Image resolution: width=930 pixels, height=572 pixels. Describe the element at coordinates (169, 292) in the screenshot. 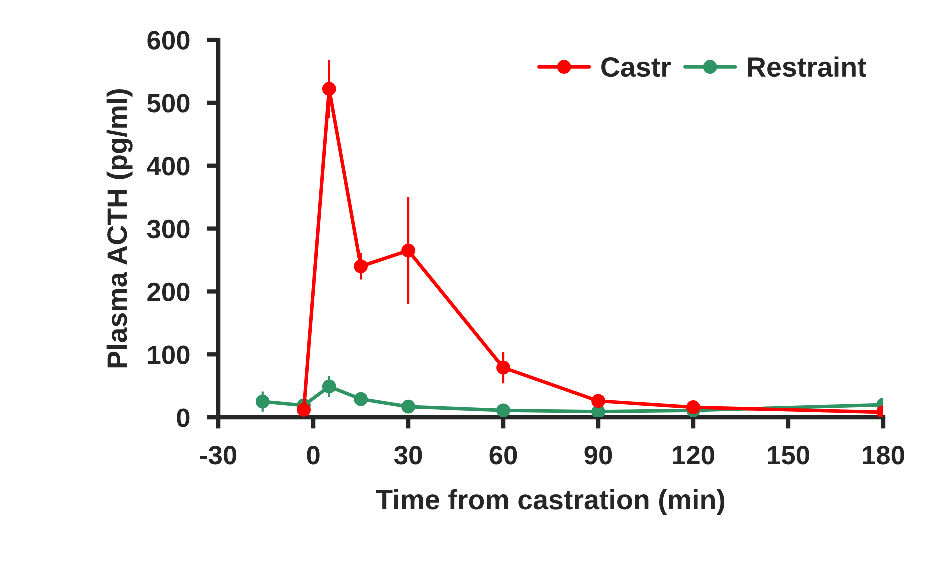

I see `y-tick-label: 200` at that location.